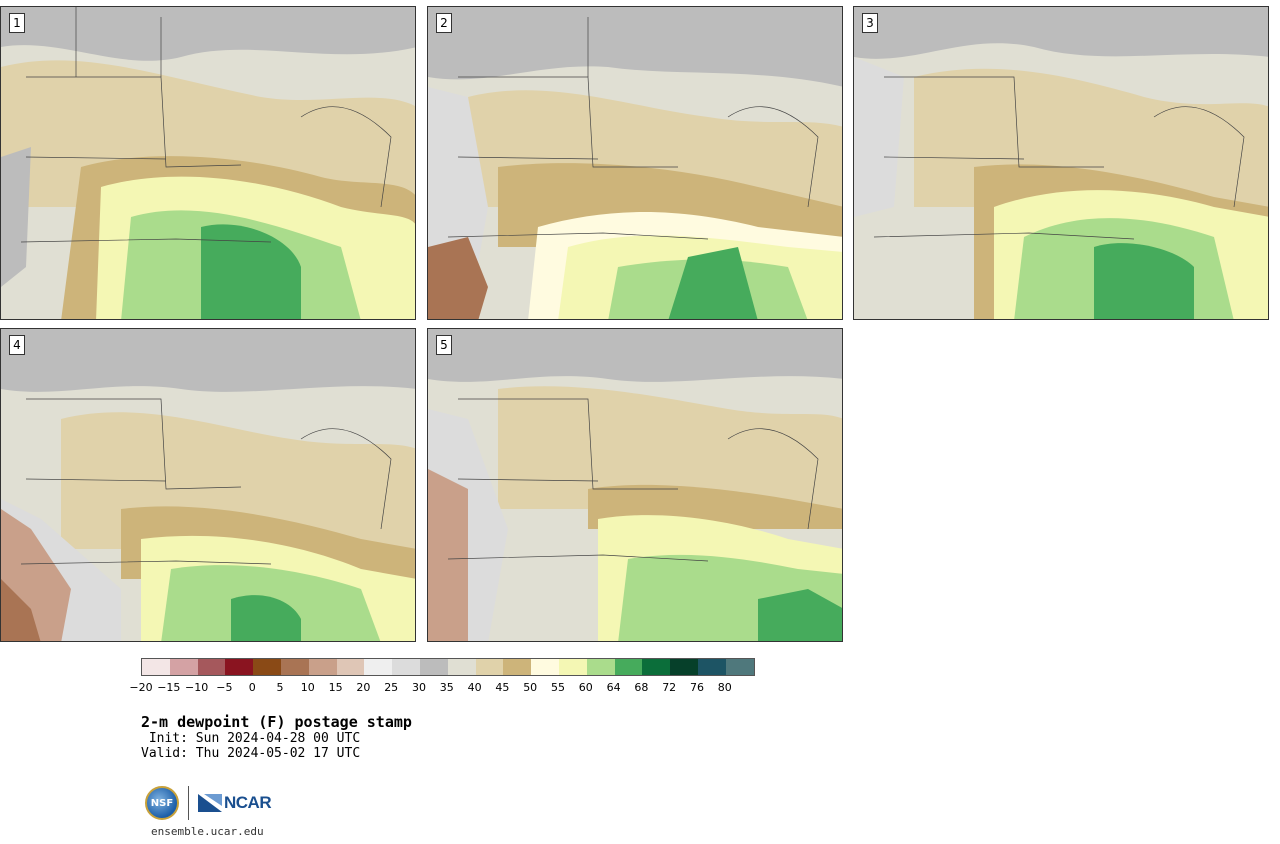  Describe the element at coordinates (196, 687) in the screenshot. I see `colorbar-tick-label: −10` at that location.